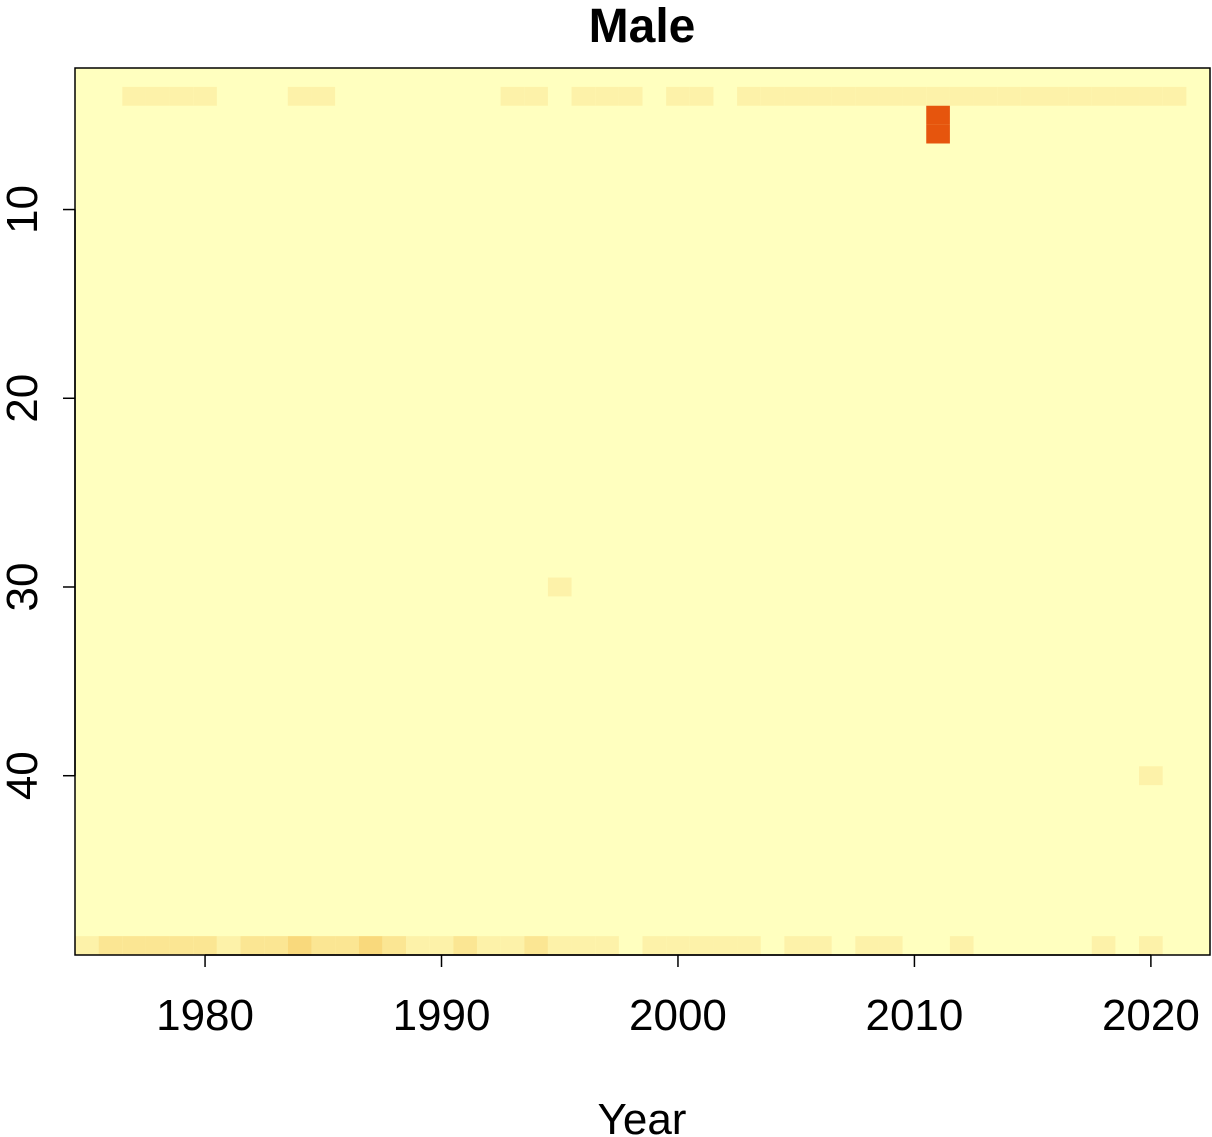 The width and height of the screenshot is (1212, 1137). I want to click on x-tick-label: 1980, so click(205, 1015).